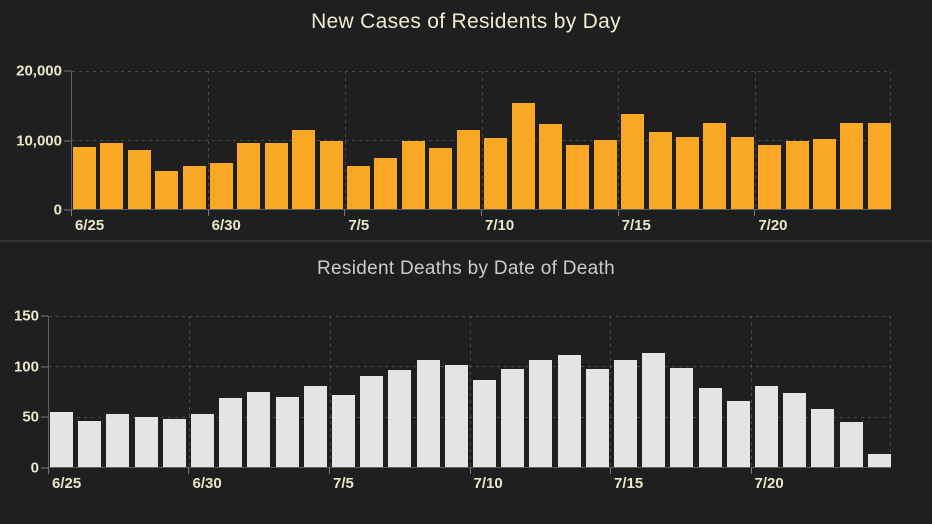 The height and width of the screenshot is (524, 932). I want to click on x-tick-label: 7/10, so click(488, 483).